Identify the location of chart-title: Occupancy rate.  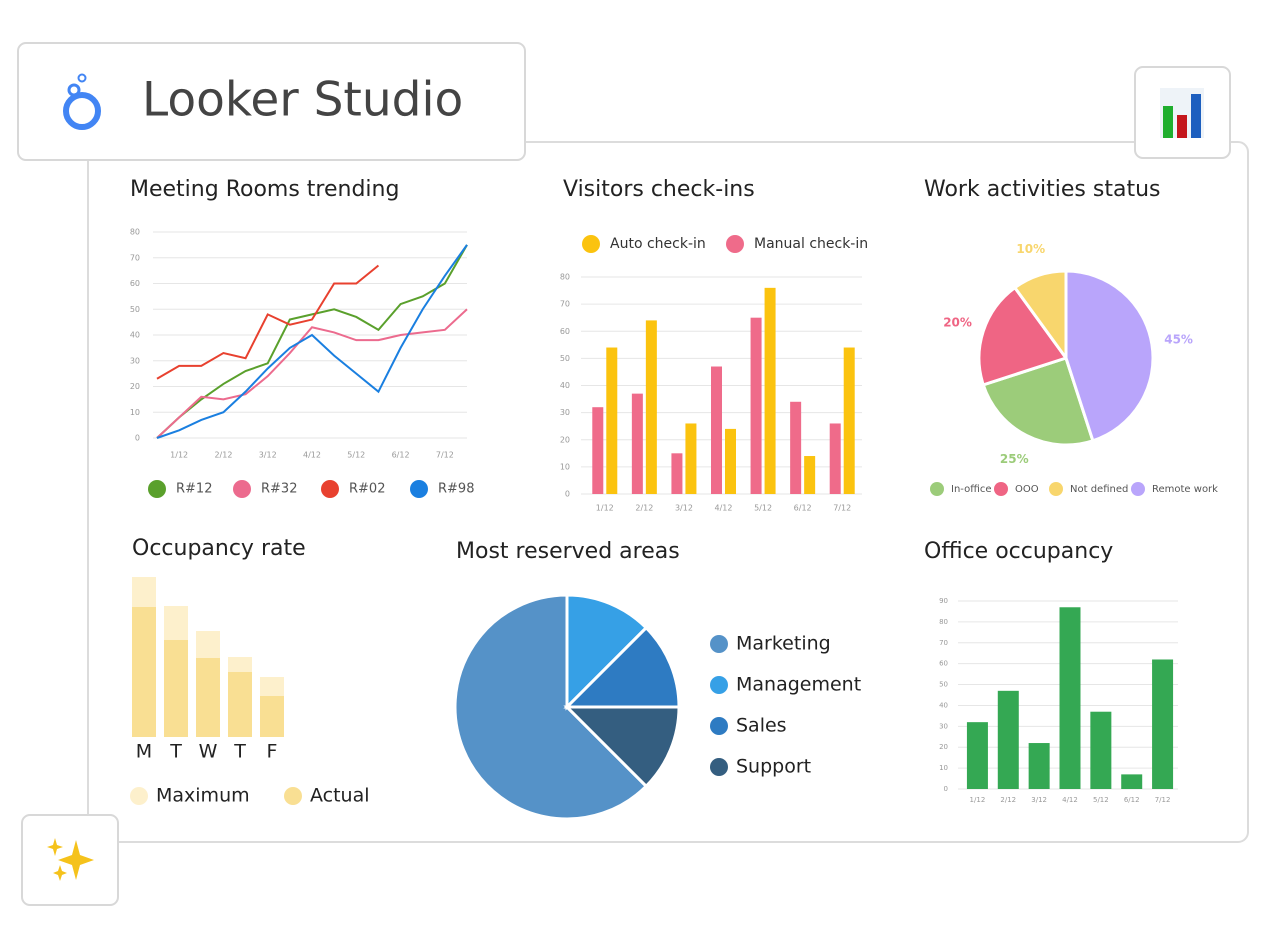
(219, 548).